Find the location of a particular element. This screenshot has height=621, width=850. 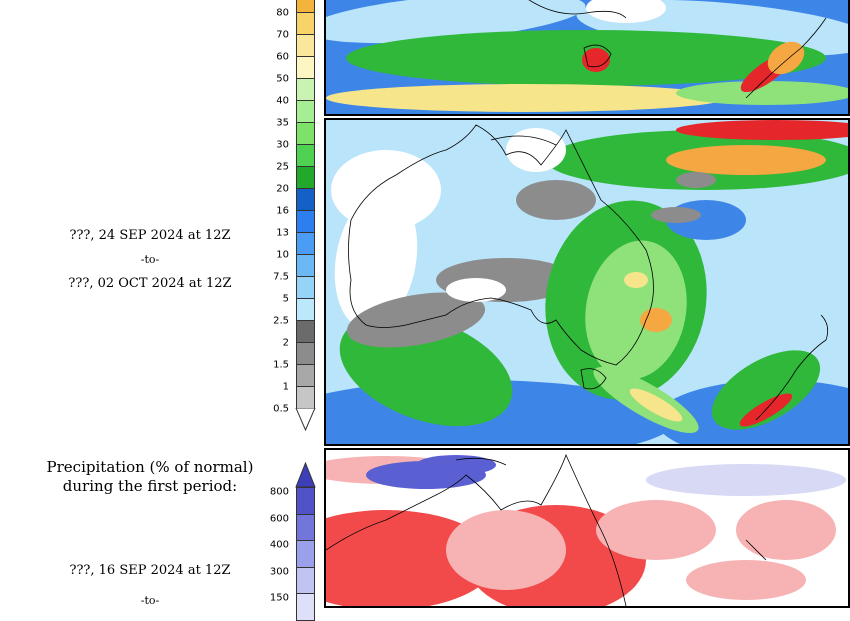

colorbar-label: 2.5 is located at coordinates (281, 321).